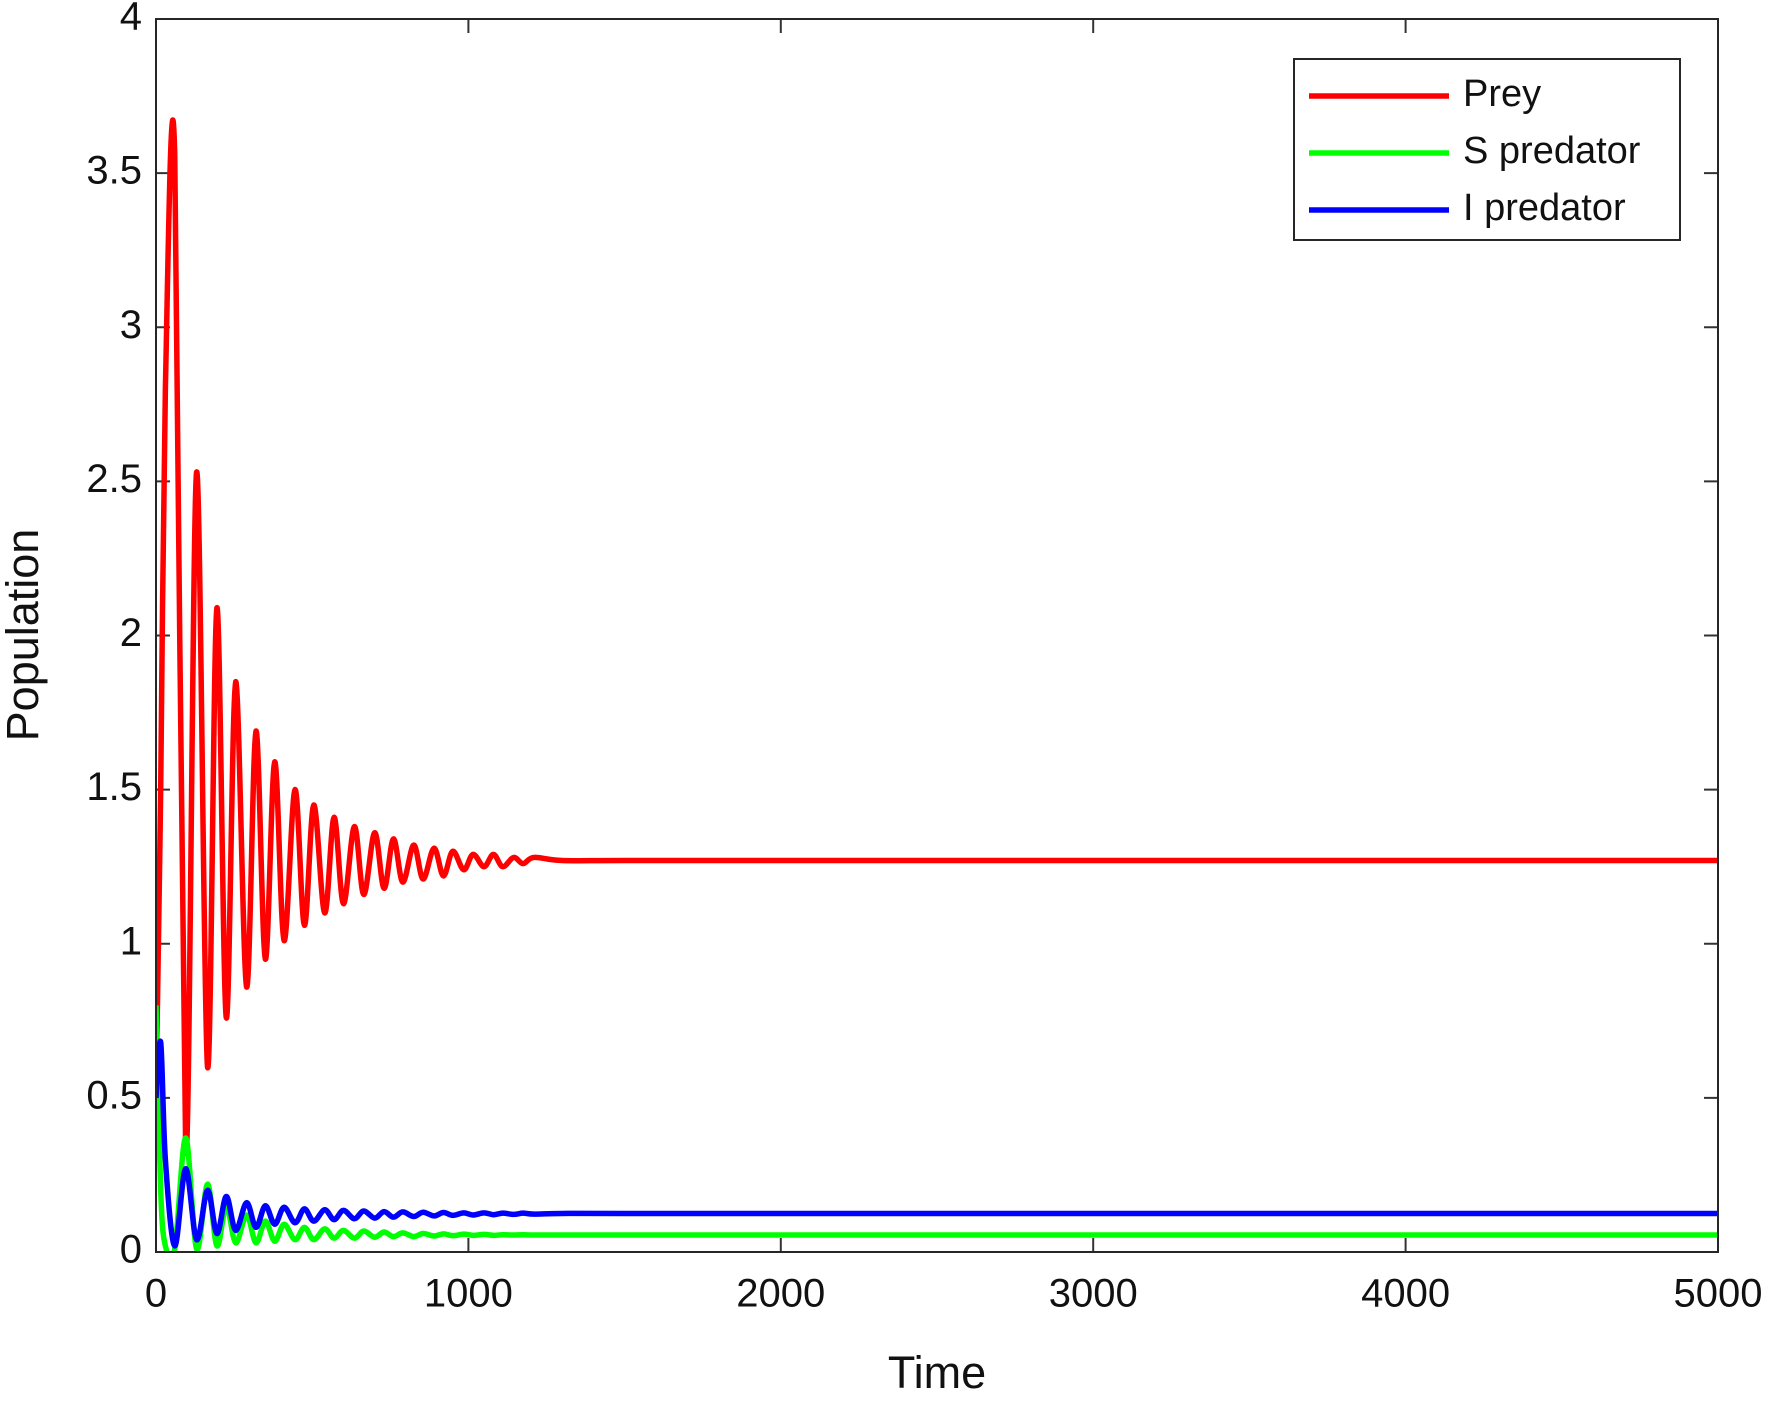  Describe the element at coordinates (24, 635) in the screenshot. I see `y-axis-label: Population` at that location.